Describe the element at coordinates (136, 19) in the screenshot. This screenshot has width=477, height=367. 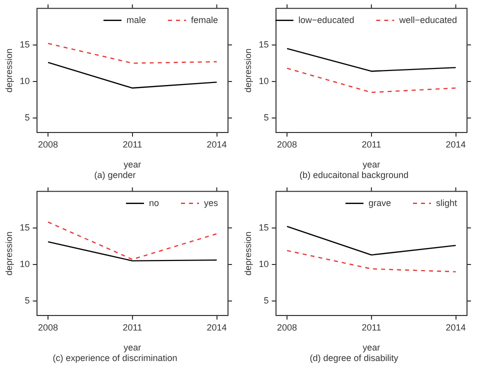
I see `legend-label: male` at that location.